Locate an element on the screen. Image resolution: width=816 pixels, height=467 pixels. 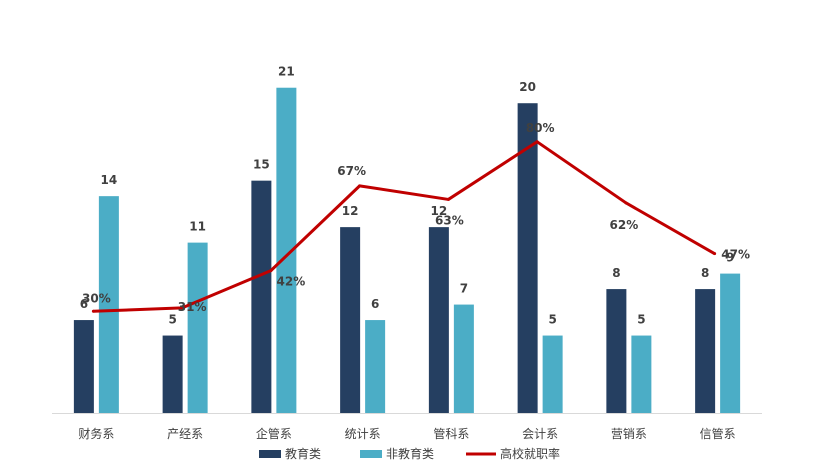
bar-label-edu-2: 15 is located at coordinates (261, 165).